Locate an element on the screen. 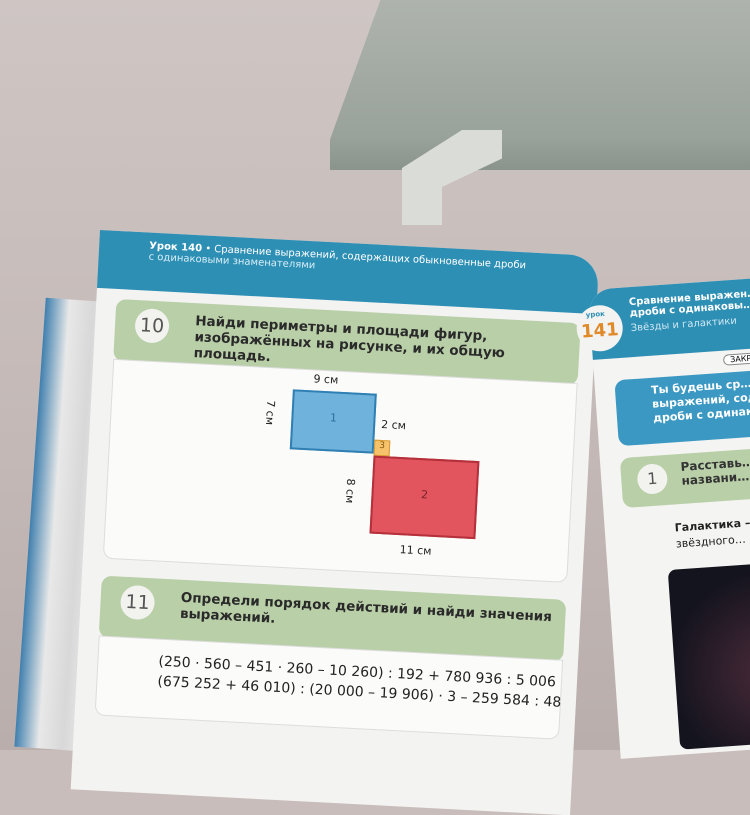 This screenshot has width=750, height=815. rectangle-1: 1 is located at coordinates (333, 421).